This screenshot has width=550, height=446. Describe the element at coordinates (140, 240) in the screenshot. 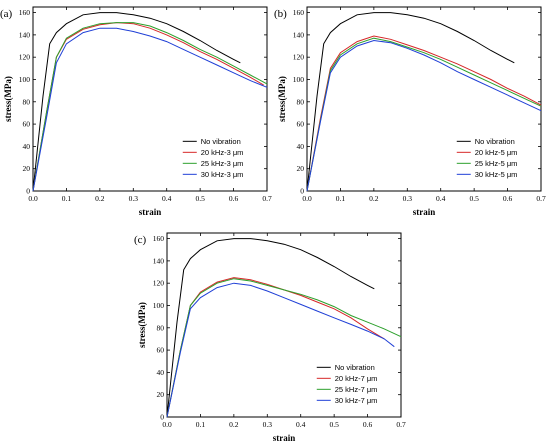

I see `panel-label: (c)` at that location.